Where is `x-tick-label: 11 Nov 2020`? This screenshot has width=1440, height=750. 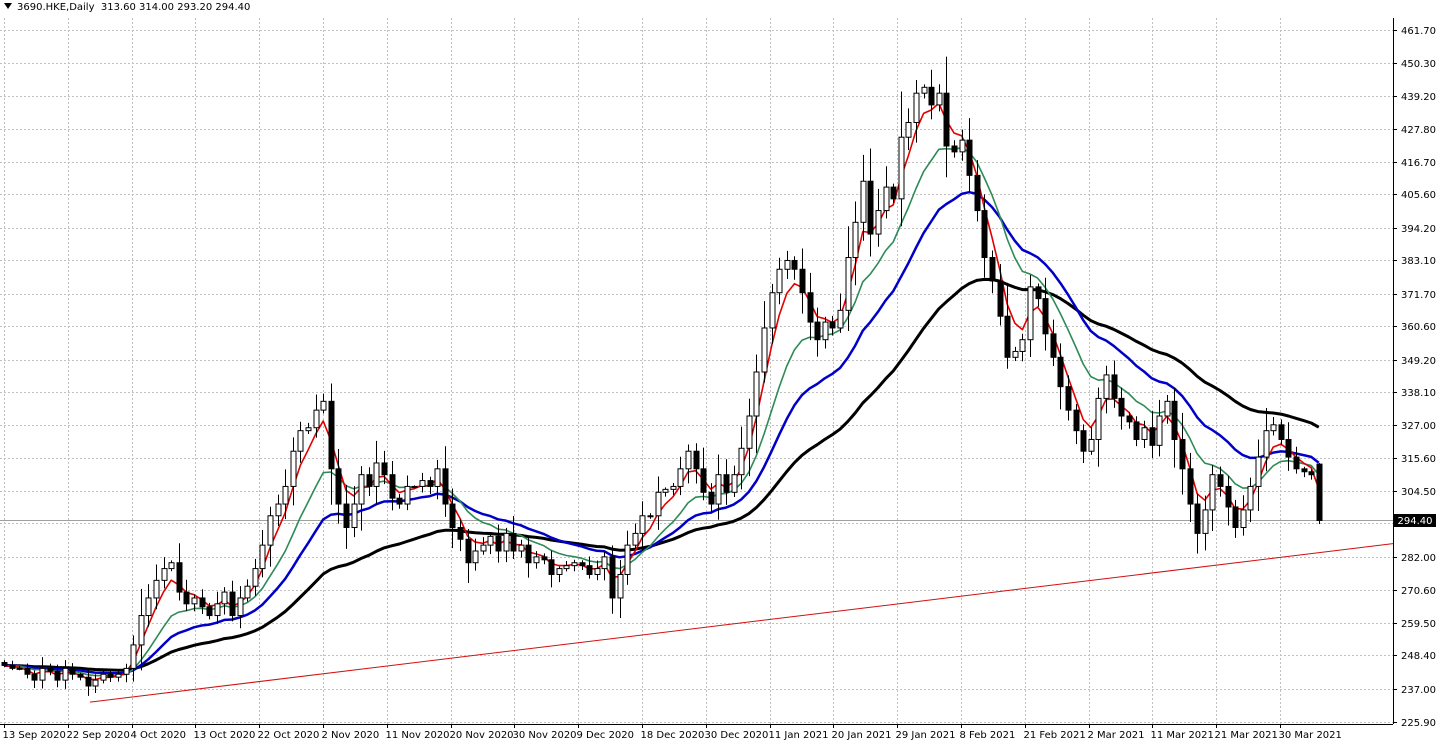 x-tick-label: 11 Nov 2020 is located at coordinates (418, 735).